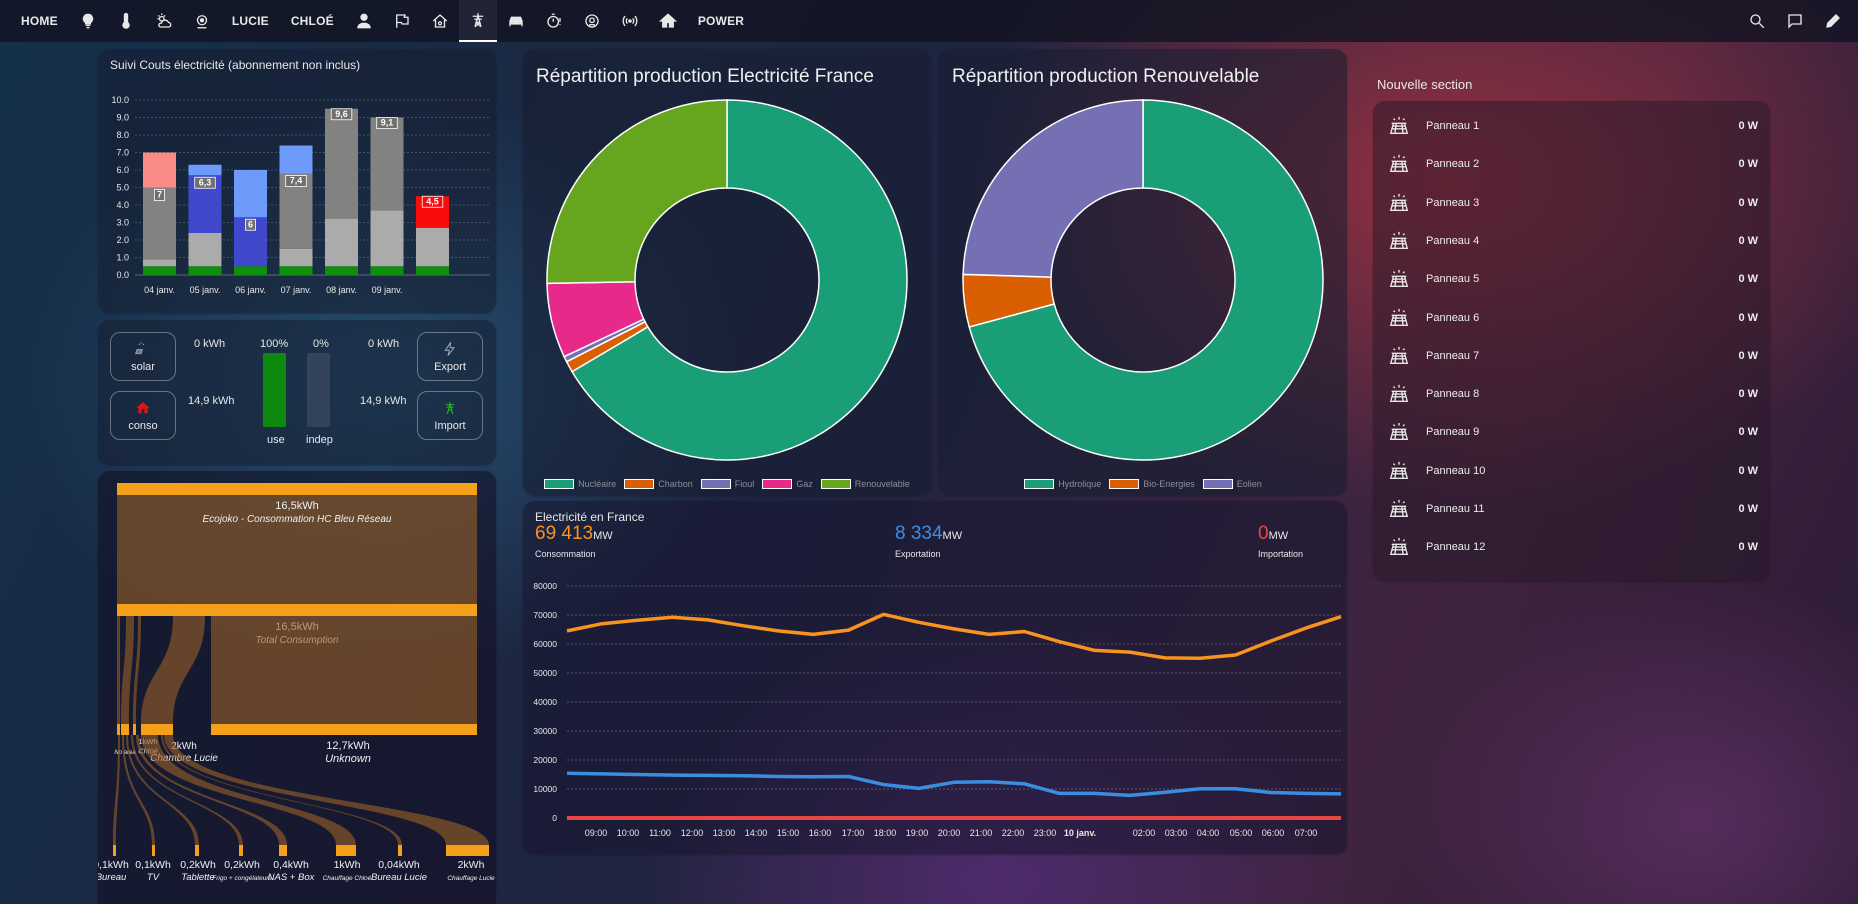  Describe the element at coordinates (341, 114) in the screenshot. I see `data-label-box` at that location.